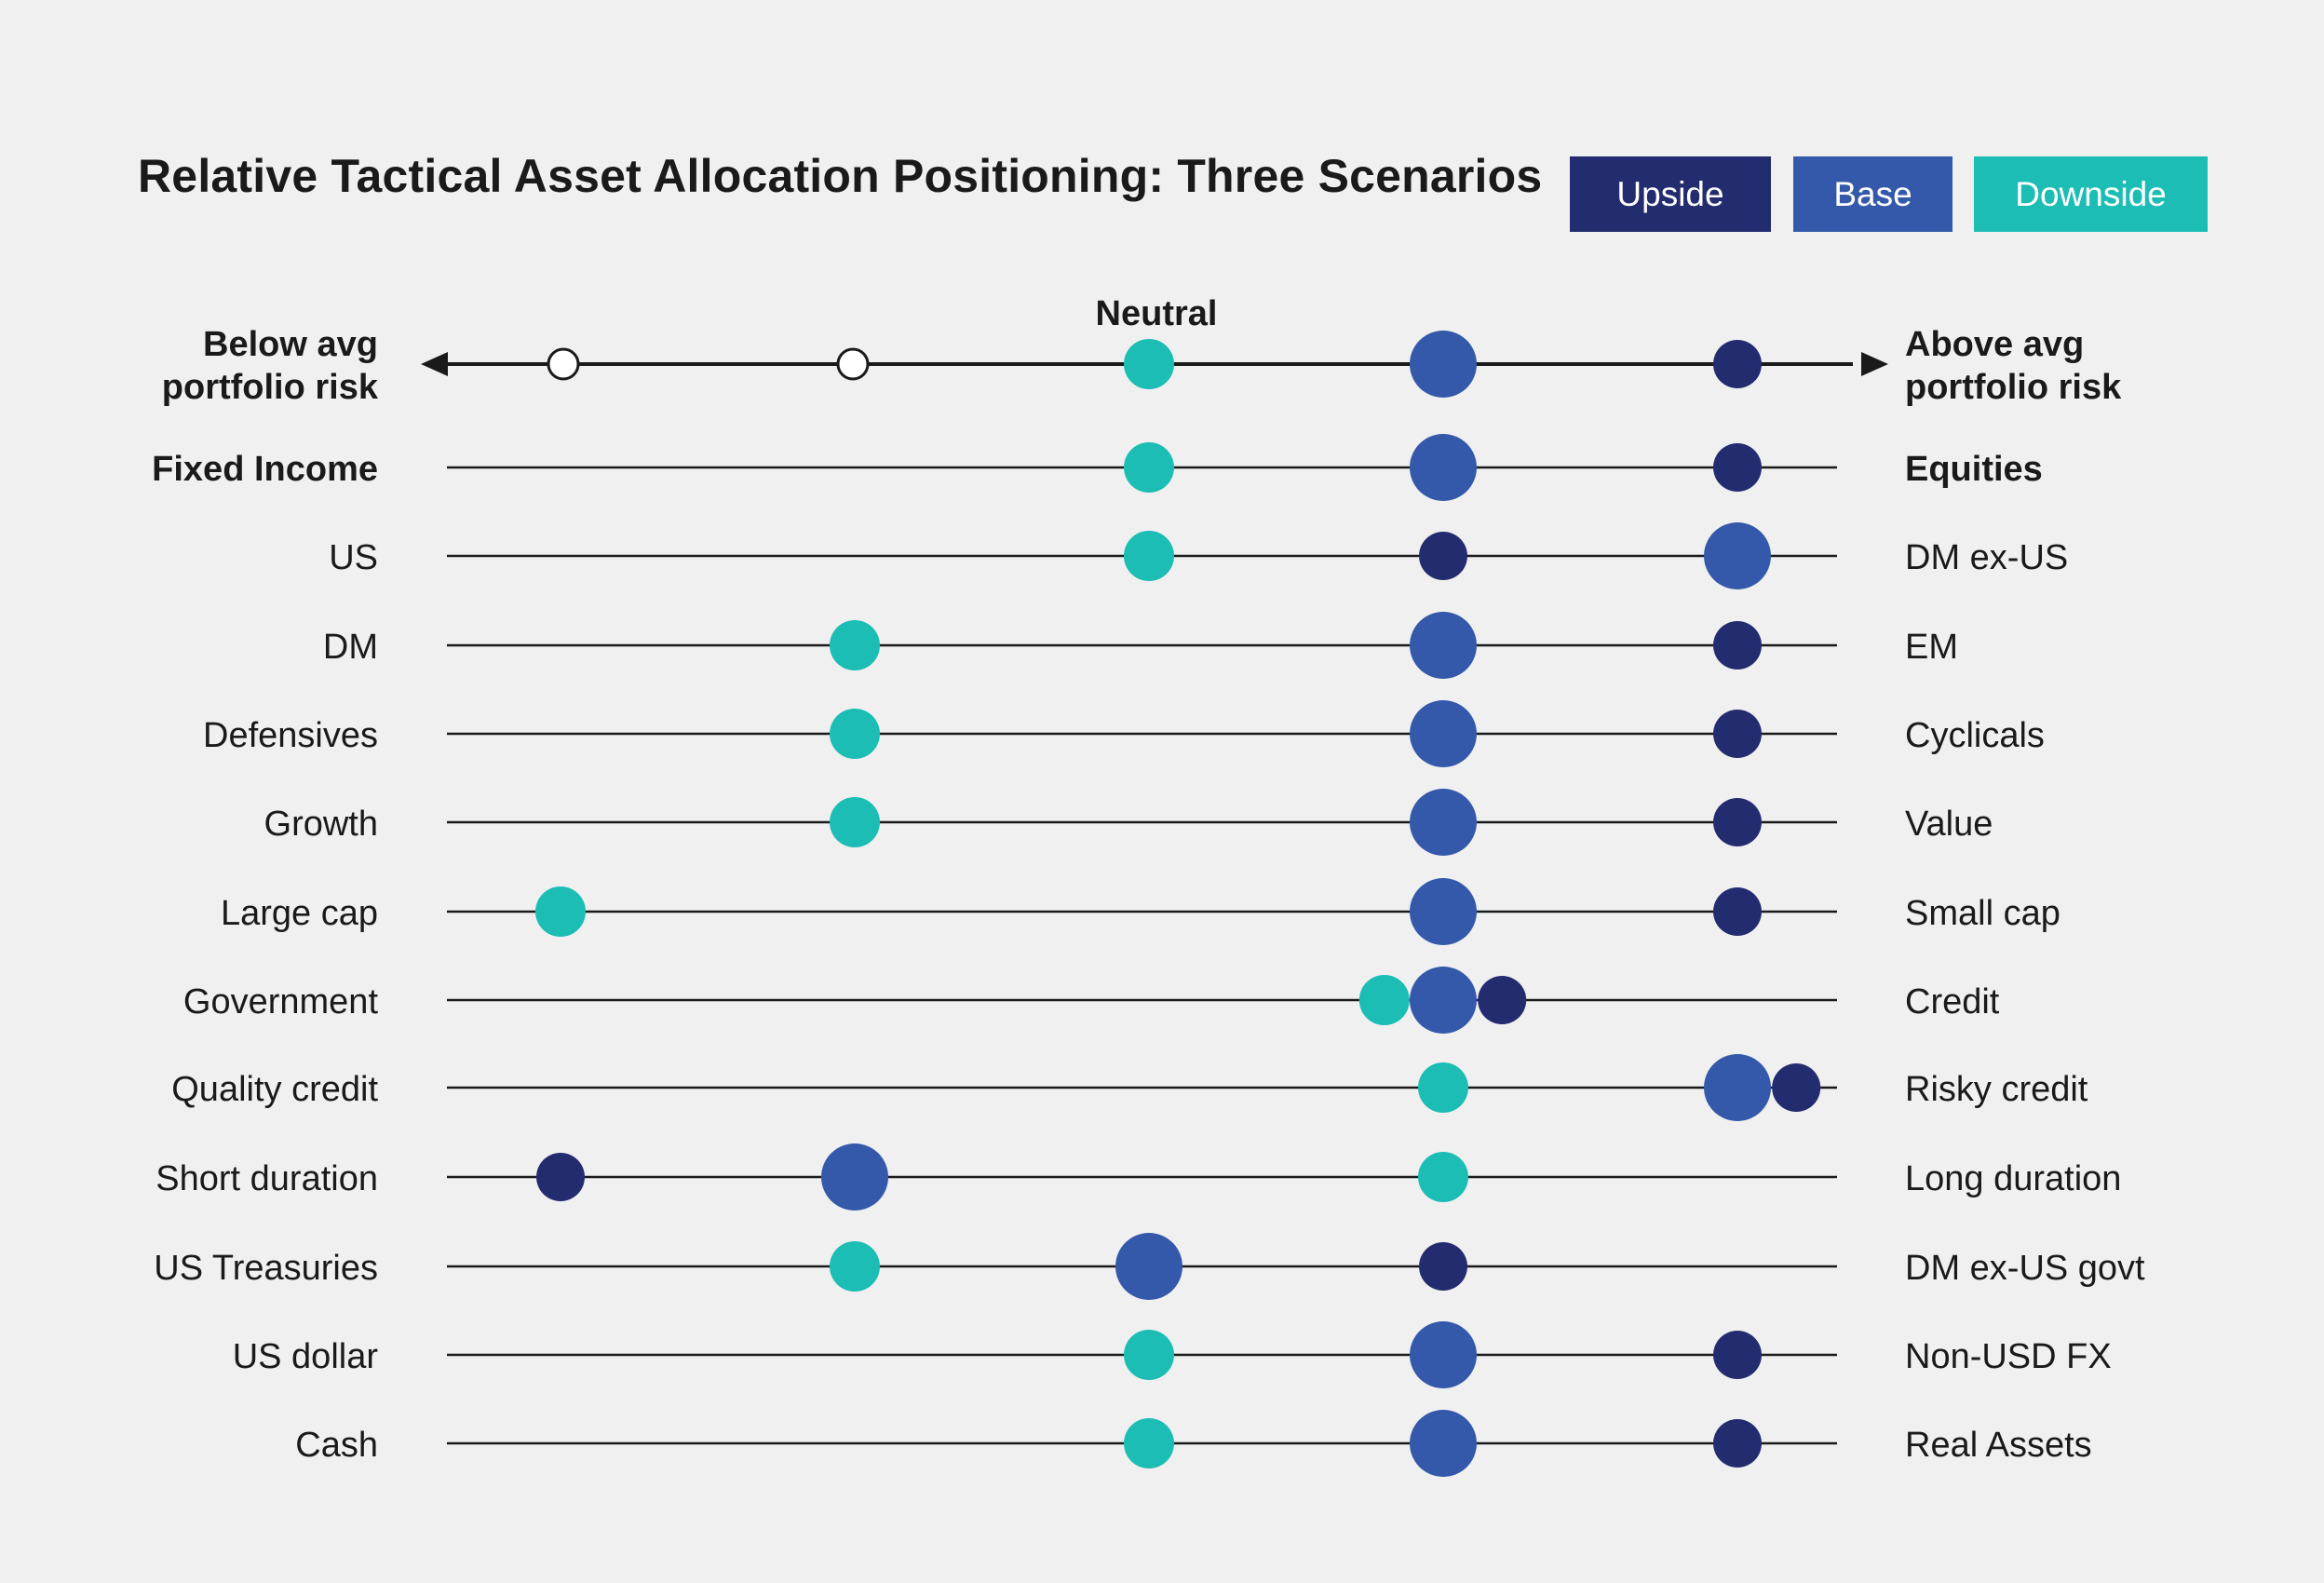  I want to click on row-left-label: Government, so click(281, 1002).